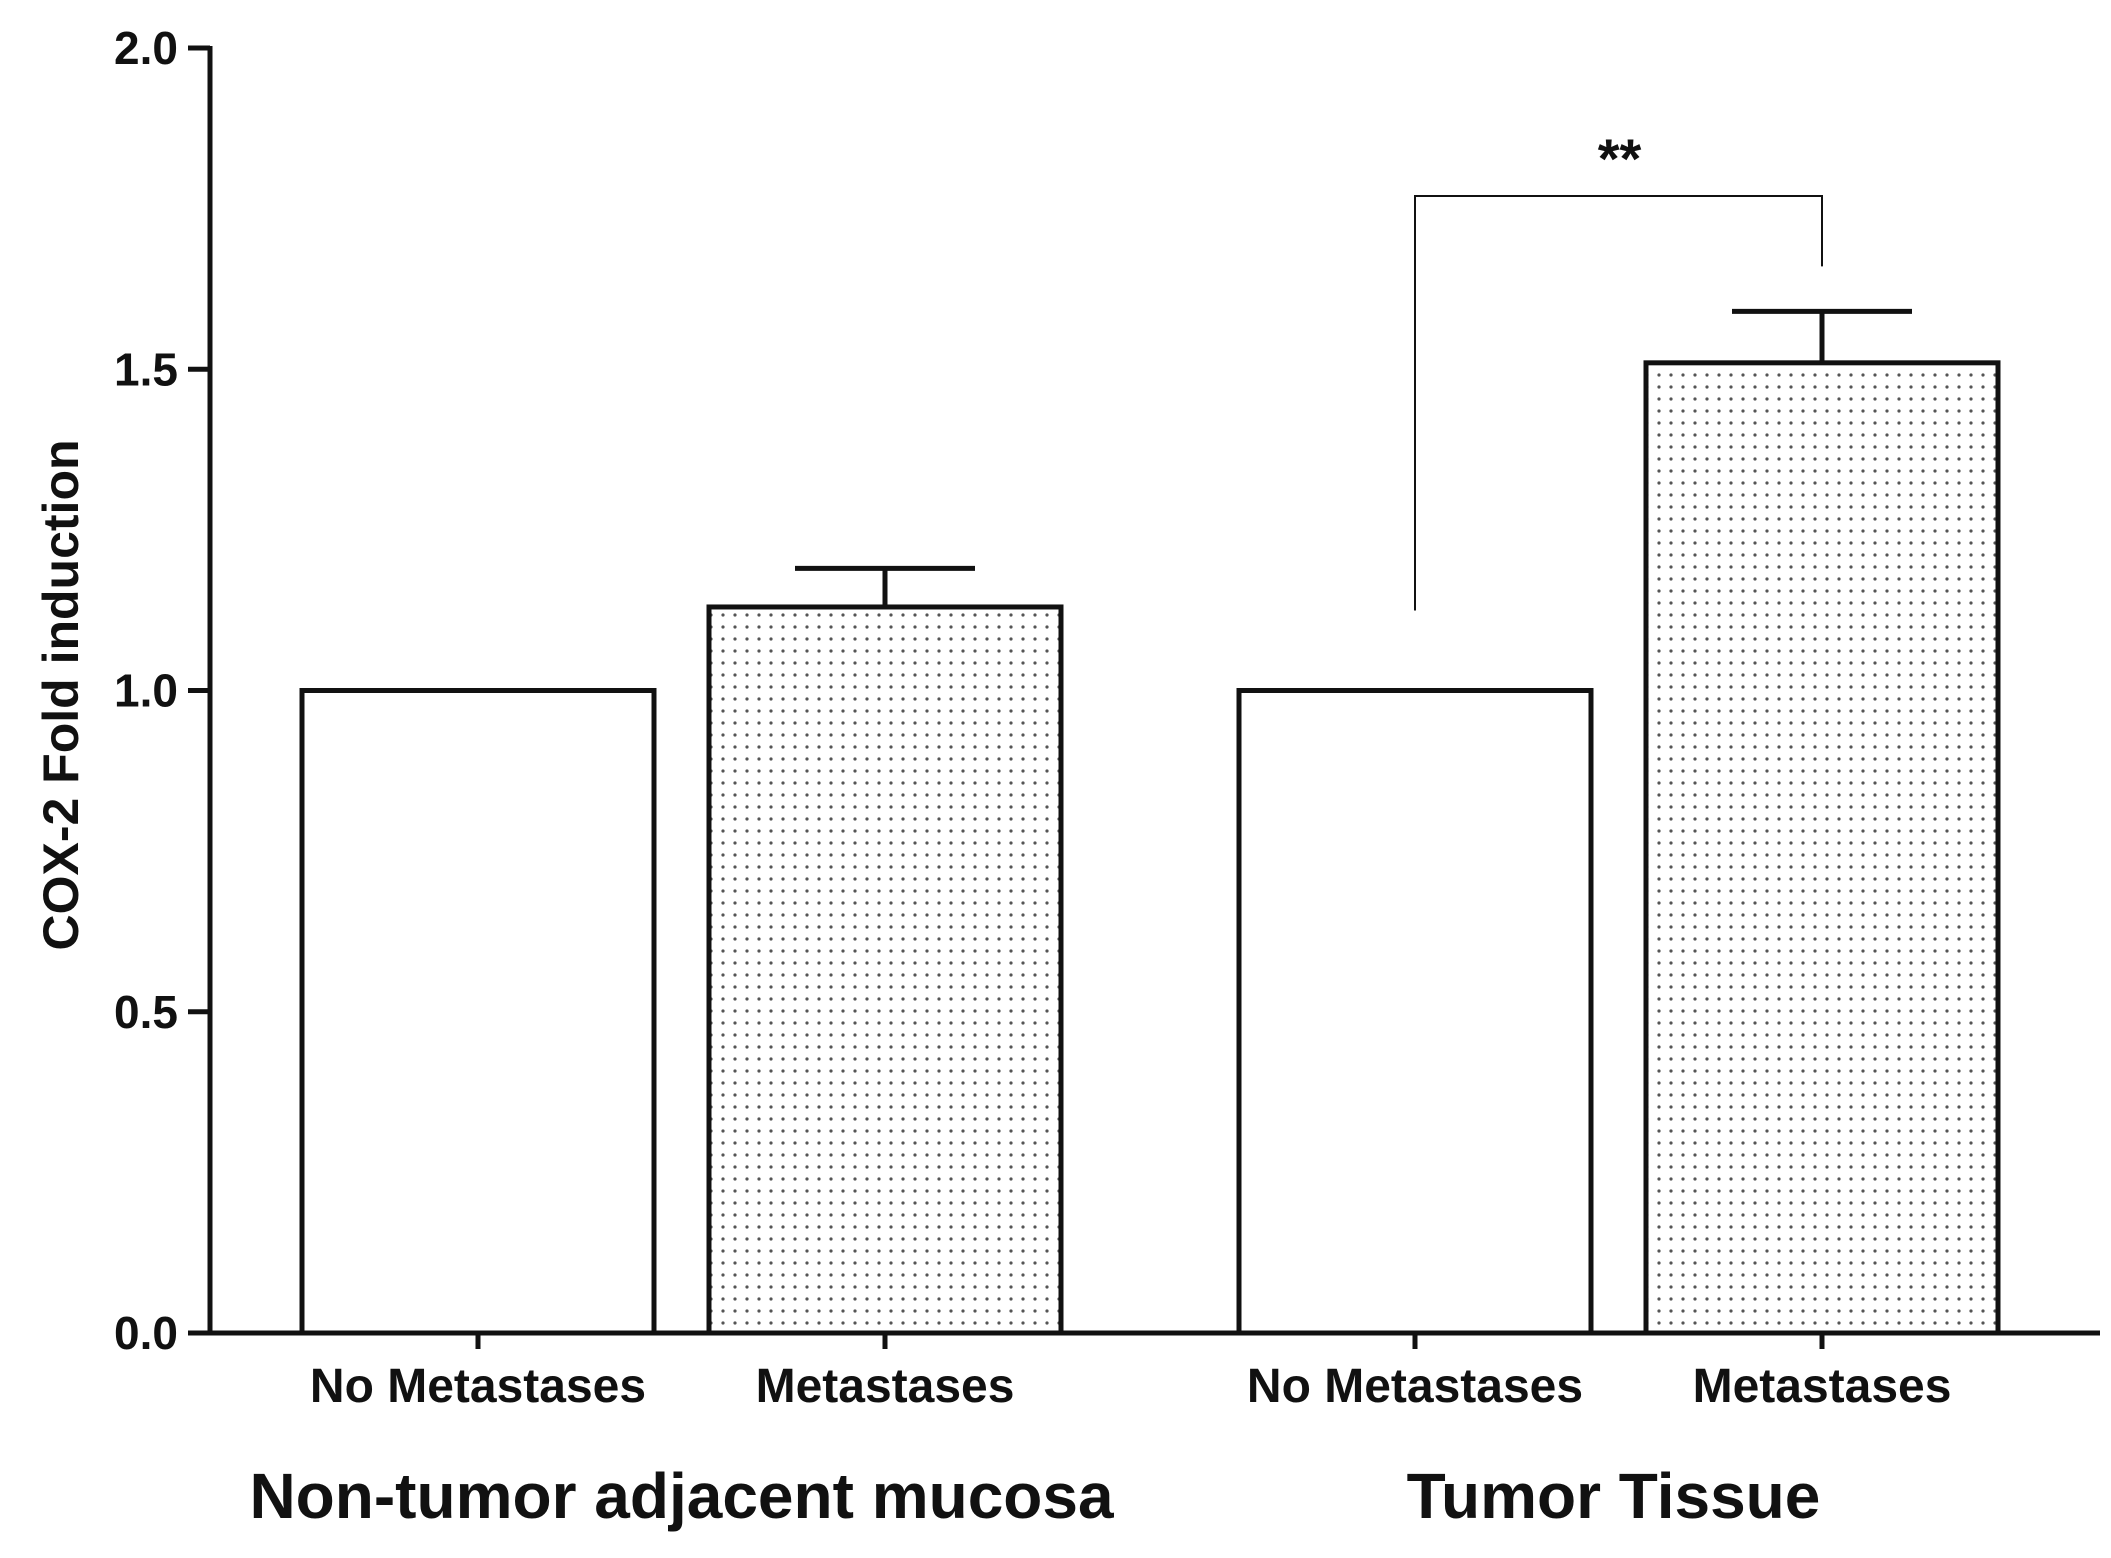  I want to click on category-label-g0-b1: Metastases, so click(885, 1386).